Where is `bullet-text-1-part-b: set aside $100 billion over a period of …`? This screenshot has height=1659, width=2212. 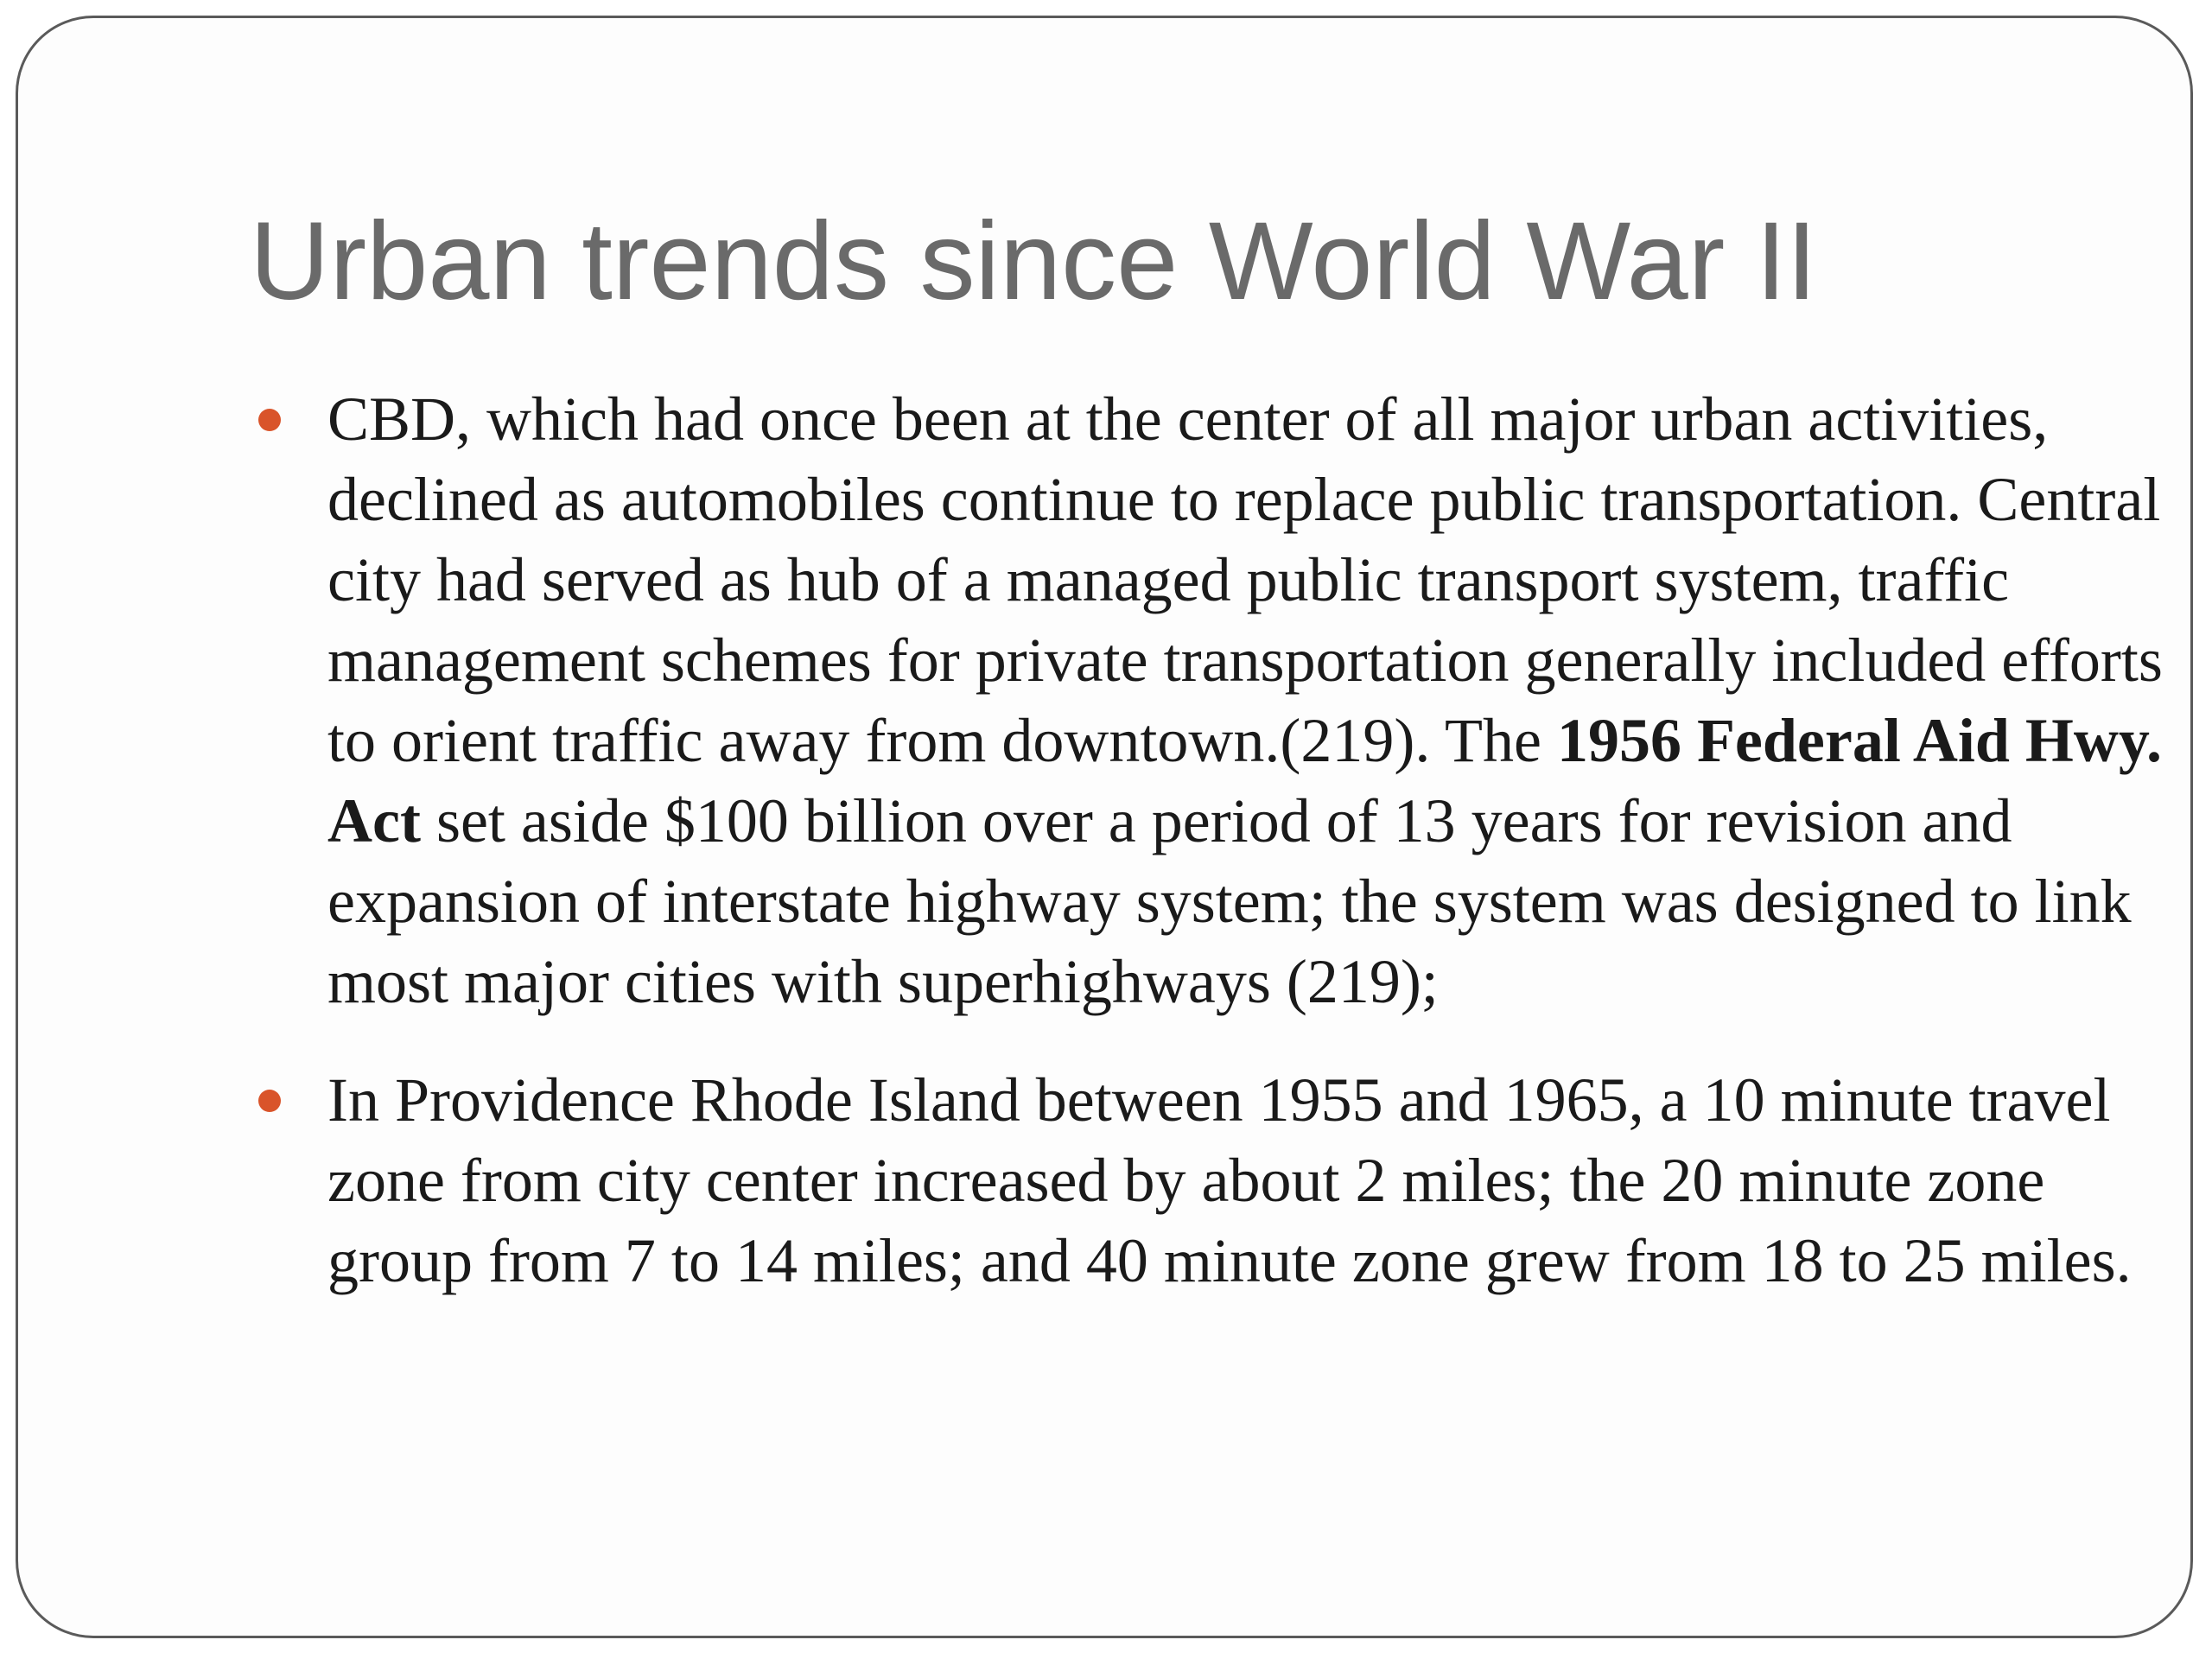
bullet-text-1-part-b: set aside $100 billion over a period of … is located at coordinates (1229, 901).